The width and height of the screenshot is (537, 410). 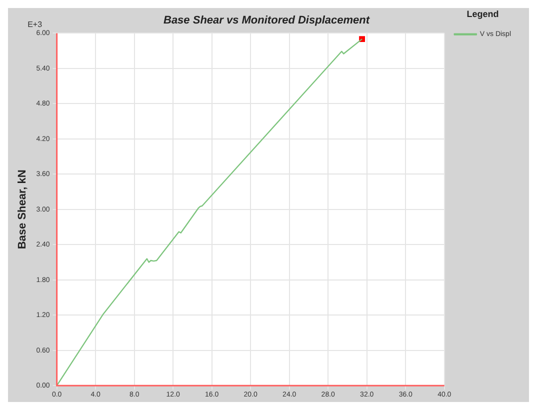 What do you see at coordinates (22, 210) in the screenshot?
I see `y-axis-title: Base Shear, kN` at bounding box center [22, 210].